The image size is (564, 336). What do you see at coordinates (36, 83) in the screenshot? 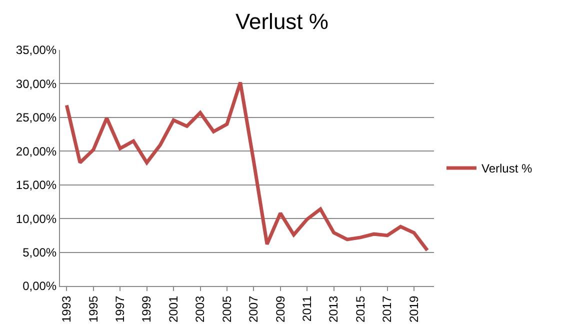
I see `y-tick-label: 30,00%` at bounding box center [36, 83].